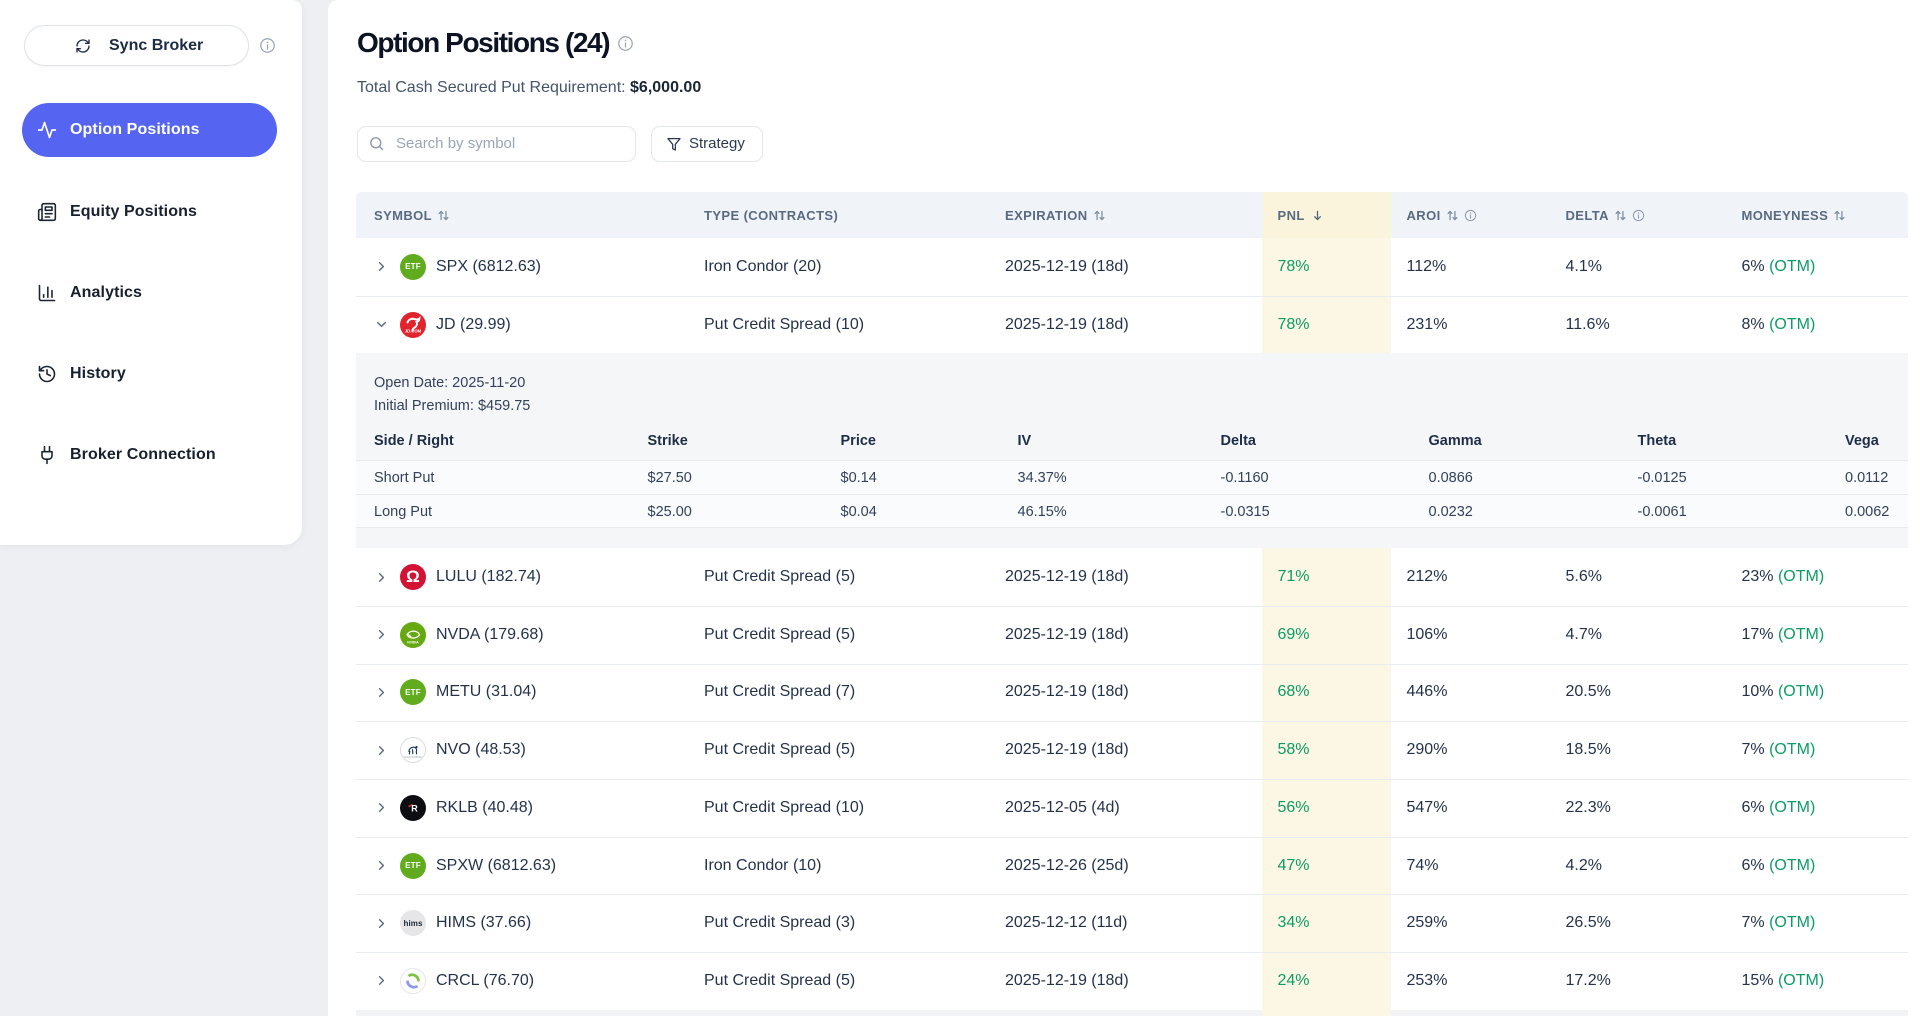 This screenshot has height=1016, width=1920. What do you see at coordinates (413, 642) in the screenshot?
I see `svg-text: NVIDIA` at bounding box center [413, 642].